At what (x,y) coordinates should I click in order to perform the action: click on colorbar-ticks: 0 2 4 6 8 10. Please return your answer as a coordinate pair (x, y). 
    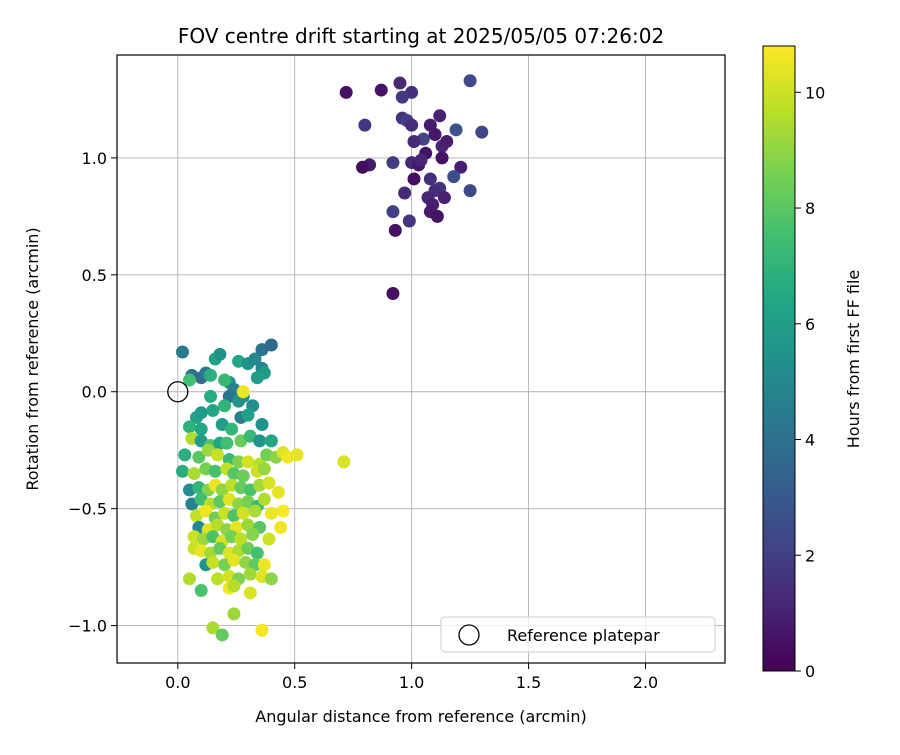
    Looking at the image, I should click on (810, 382).